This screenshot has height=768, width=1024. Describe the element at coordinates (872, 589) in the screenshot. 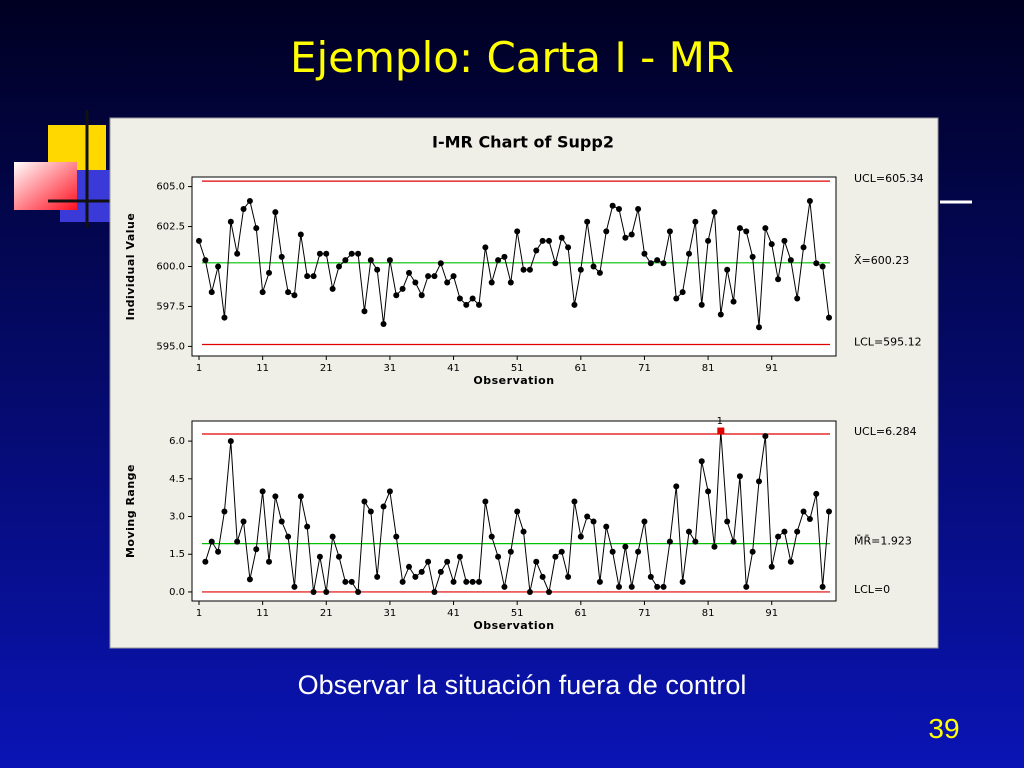

I see `control-limit-label: LCL=0` at that location.